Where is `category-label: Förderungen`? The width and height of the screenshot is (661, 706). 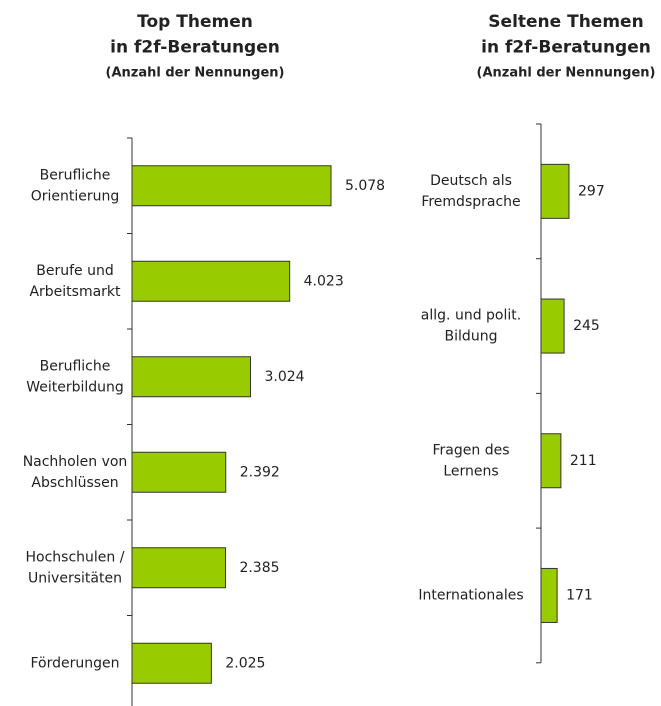 category-label: Förderungen is located at coordinates (74, 663).